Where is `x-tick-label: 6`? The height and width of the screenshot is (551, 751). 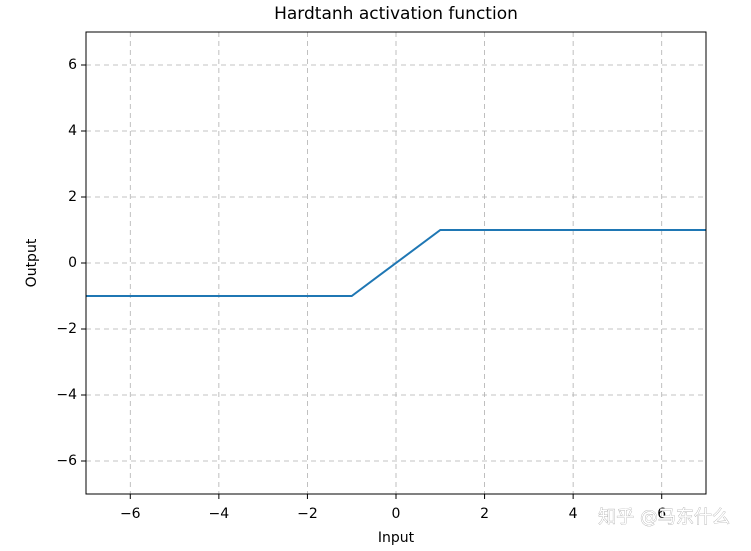 x-tick-label: 6 is located at coordinates (661, 514).